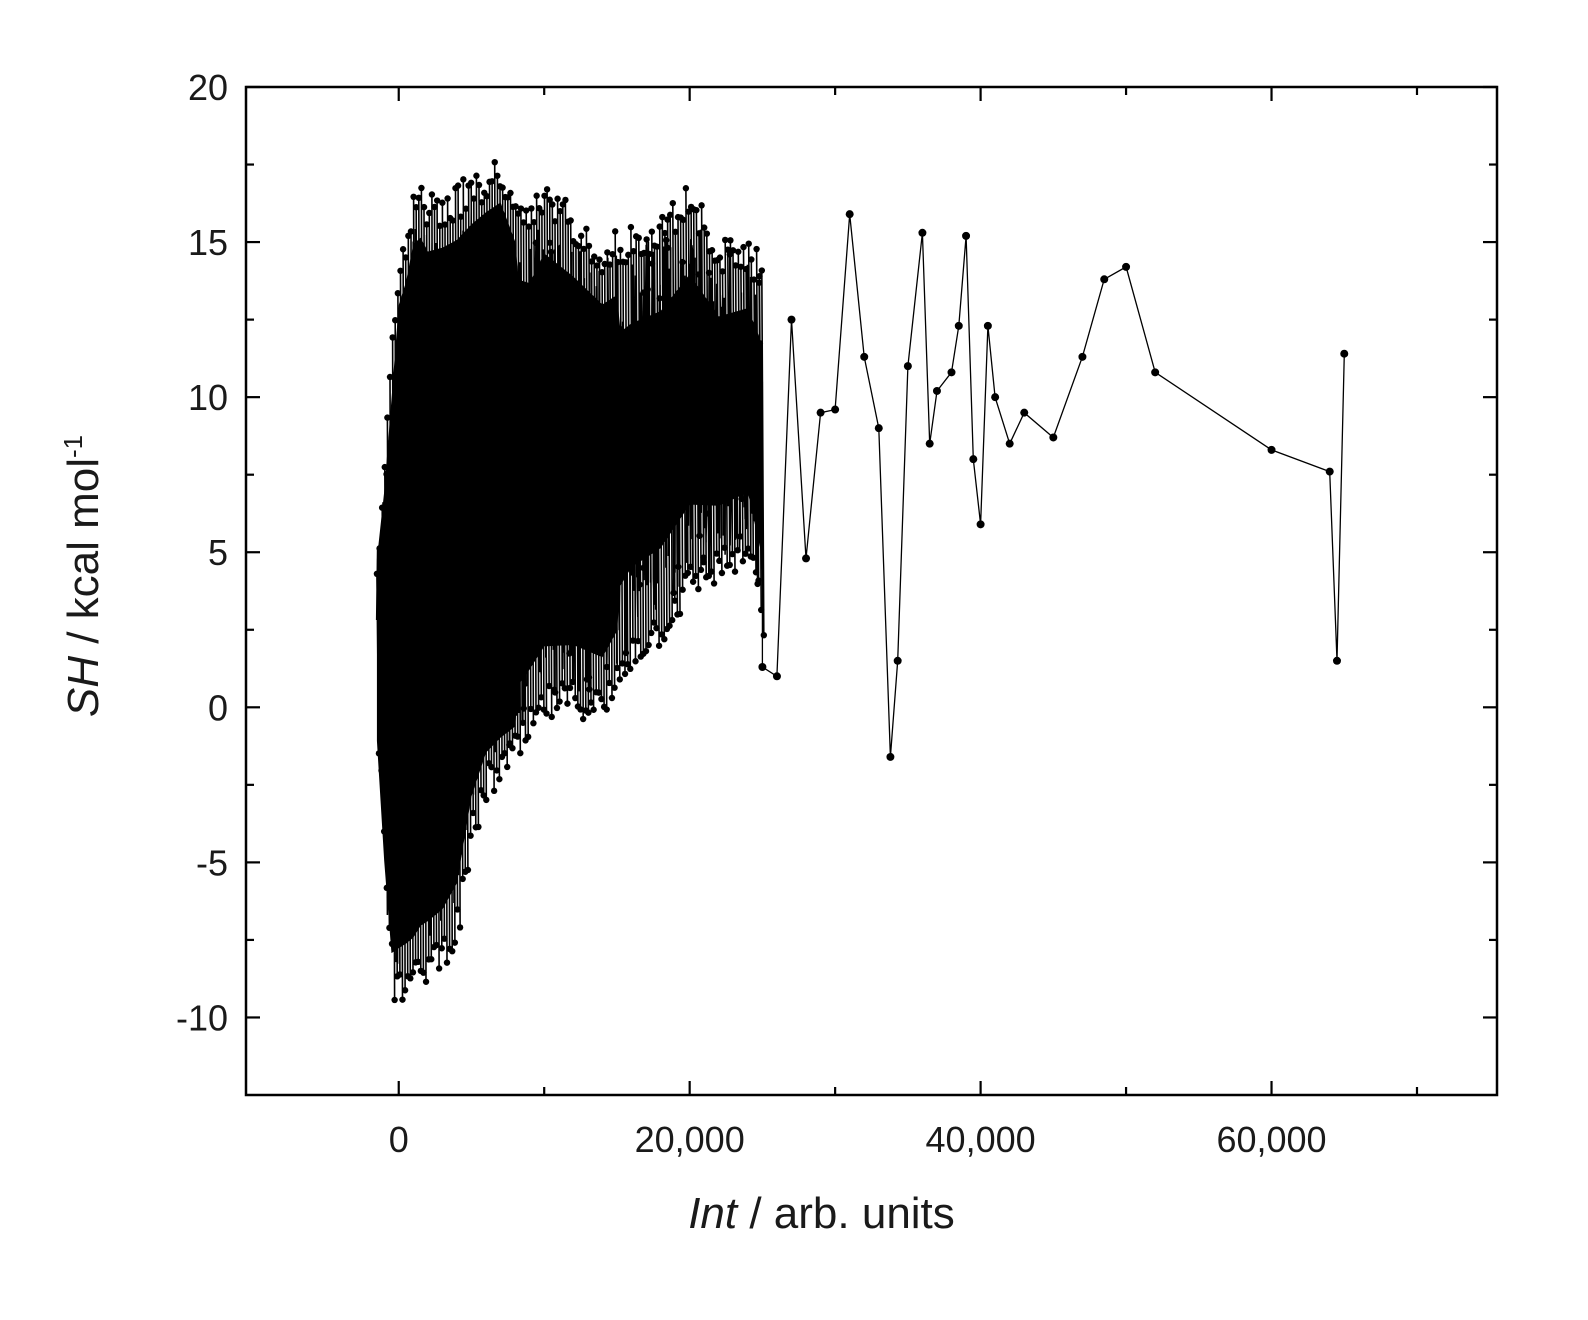 This screenshot has width=1588, height=1320. I want to click on x-tick-label: 20,000, so click(690, 1139).